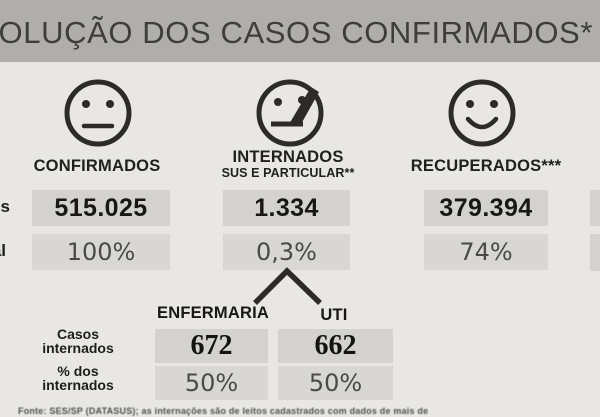  Describe the element at coordinates (288, 173) in the screenshot. I see `column-sublabel: SUS E PARTICULAR**` at that location.